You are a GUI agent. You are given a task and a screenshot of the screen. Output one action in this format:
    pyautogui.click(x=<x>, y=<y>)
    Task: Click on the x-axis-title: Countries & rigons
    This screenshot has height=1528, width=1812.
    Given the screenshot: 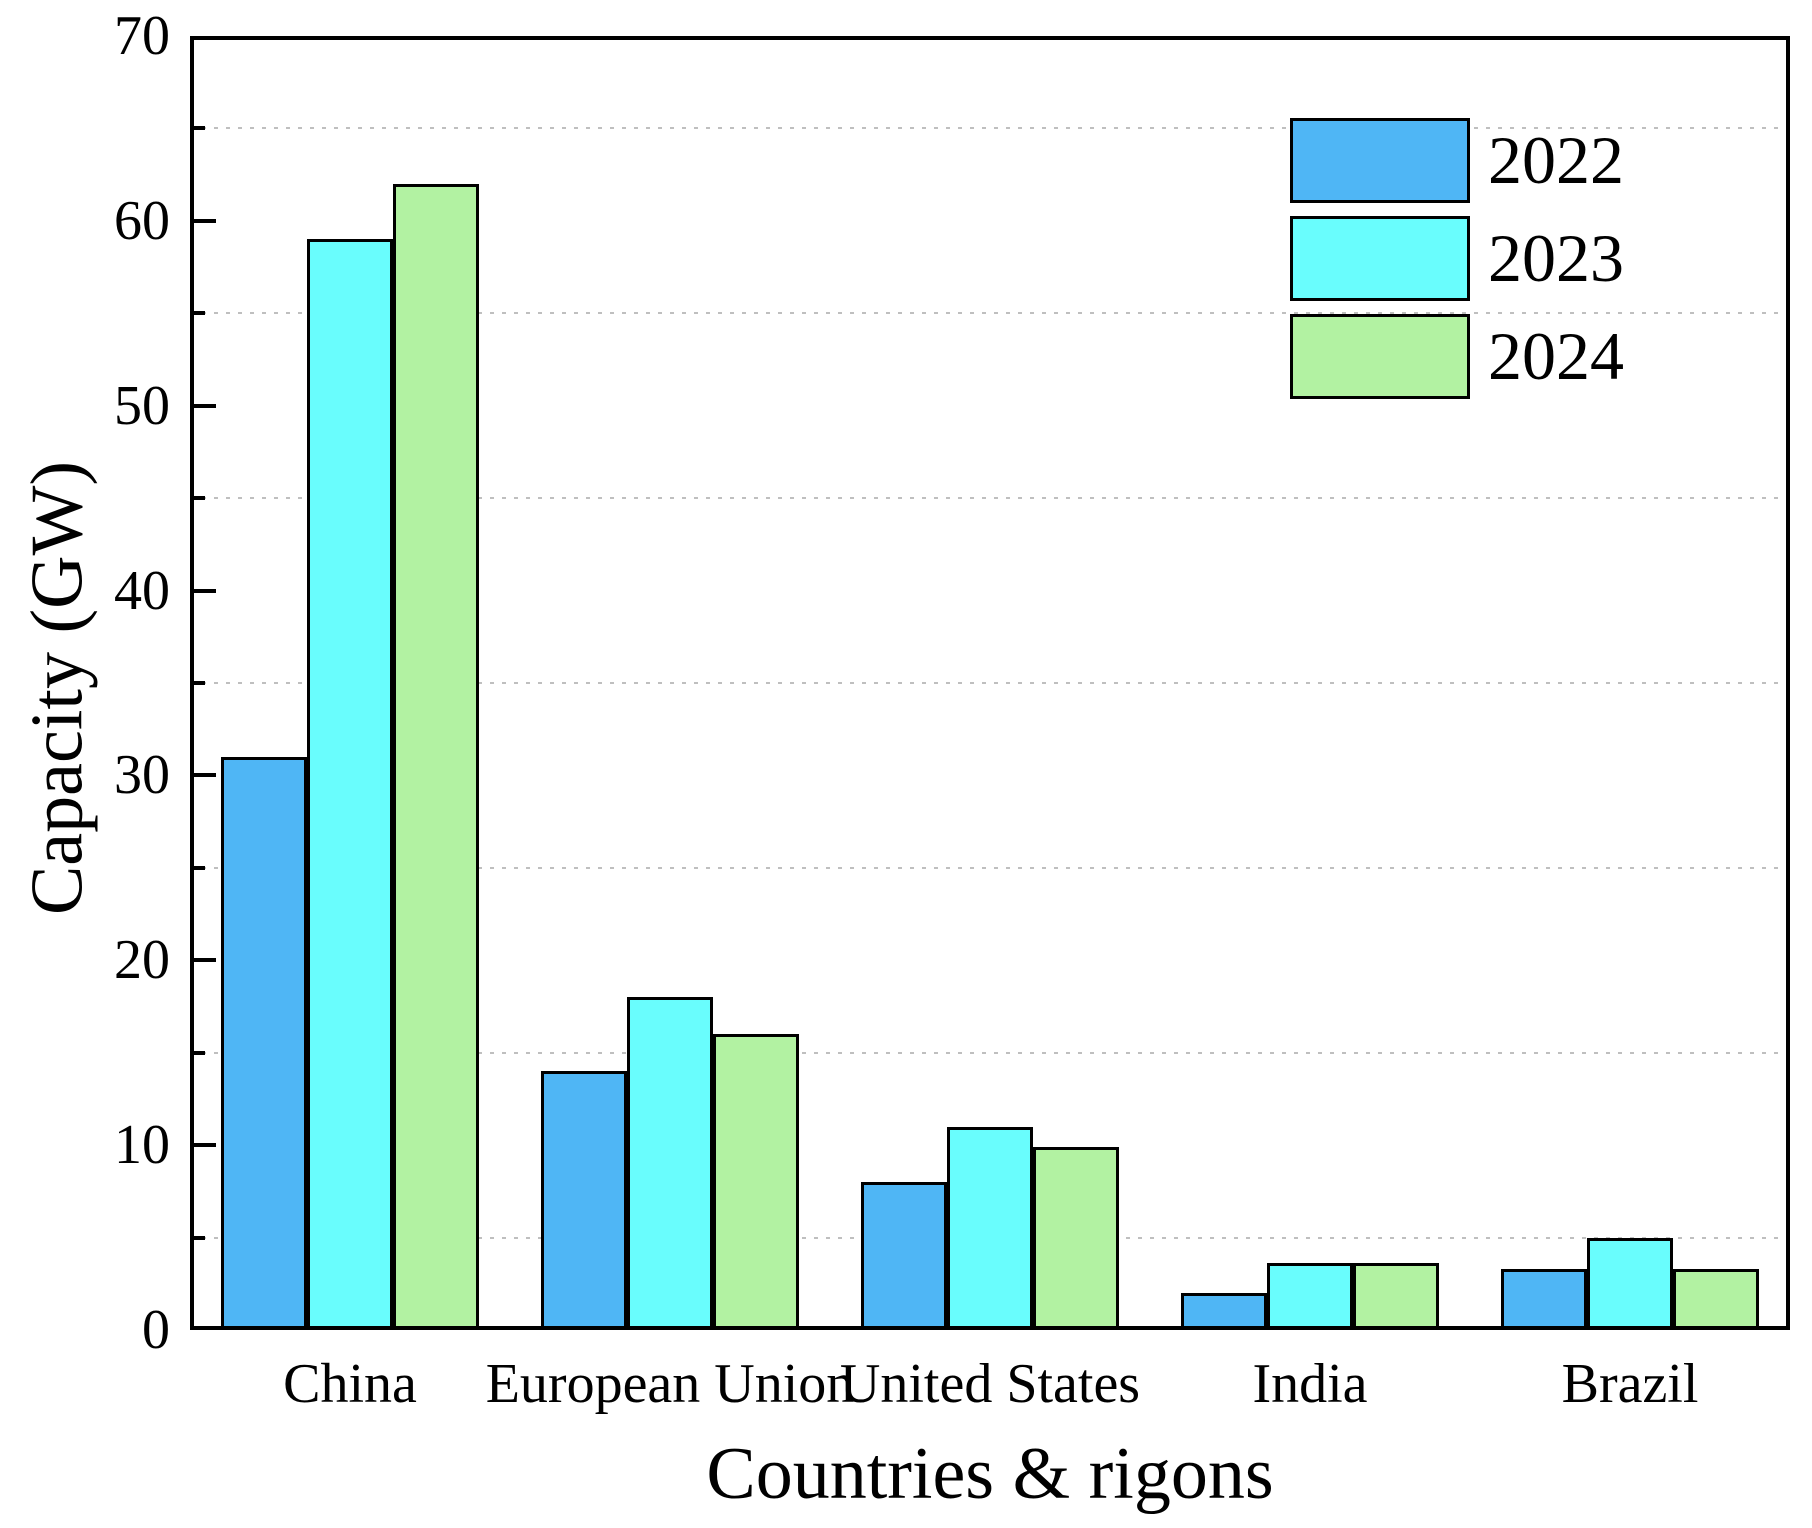 What is the action you would take?
    pyautogui.click(x=990, y=1474)
    